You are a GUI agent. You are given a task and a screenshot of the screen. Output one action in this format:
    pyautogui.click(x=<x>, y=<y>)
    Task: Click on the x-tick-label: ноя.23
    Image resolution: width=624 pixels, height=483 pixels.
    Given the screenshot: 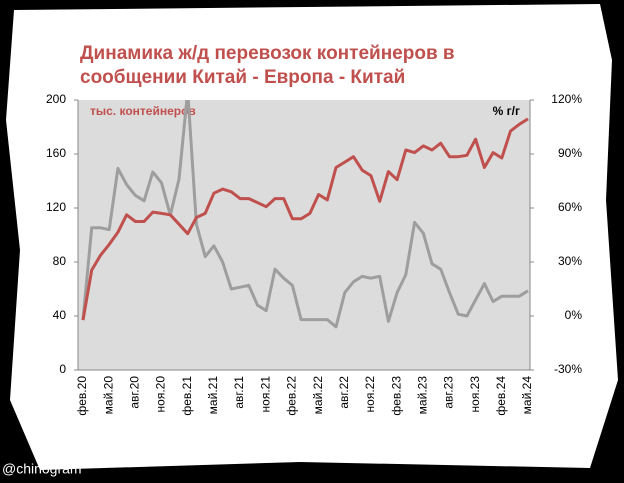 What is the action you would take?
    pyautogui.click(x=475, y=394)
    